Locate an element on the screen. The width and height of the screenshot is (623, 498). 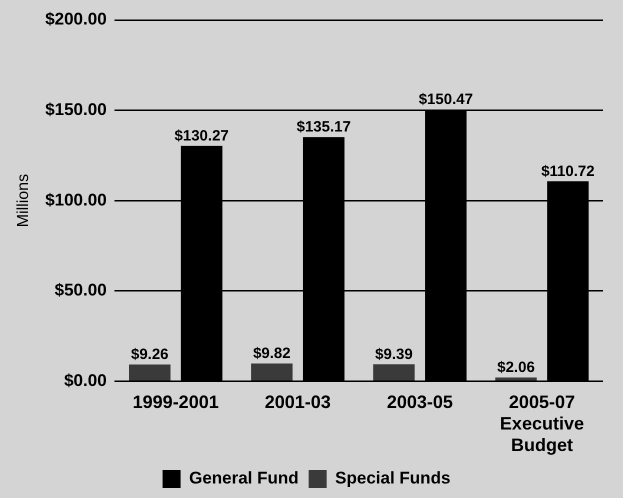
x-tick-label: 1999-2001 is located at coordinates (175, 402).